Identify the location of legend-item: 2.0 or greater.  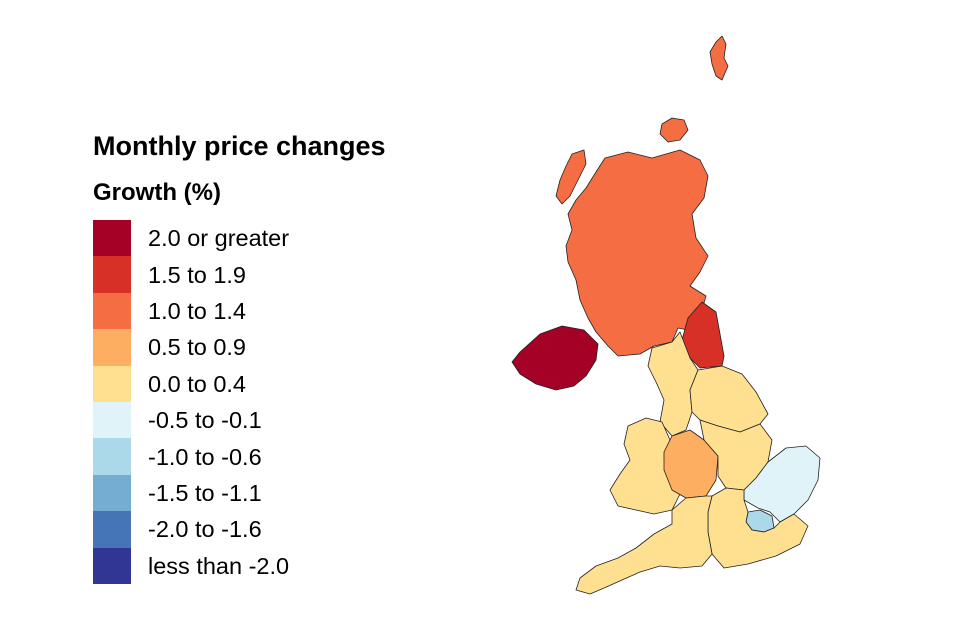
(273, 238).